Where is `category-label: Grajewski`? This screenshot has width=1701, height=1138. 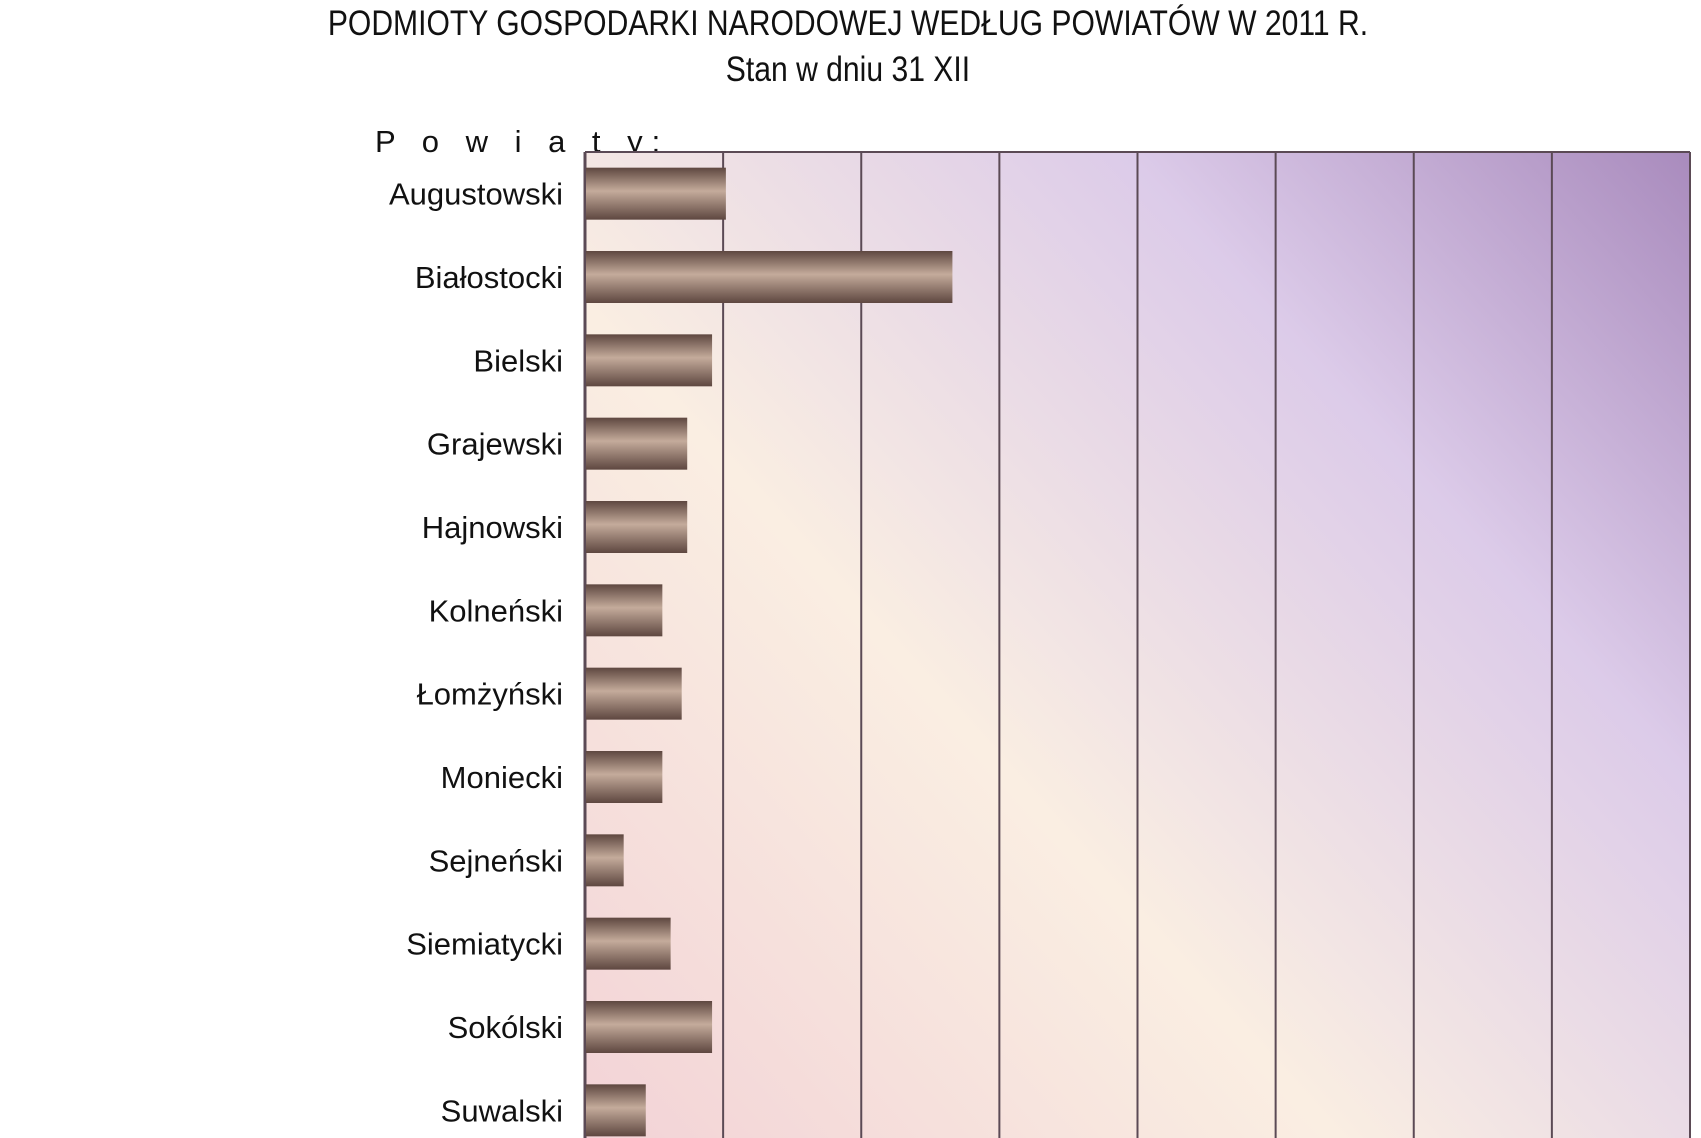
category-label: Grajewski is located at coordinates (495, 444).